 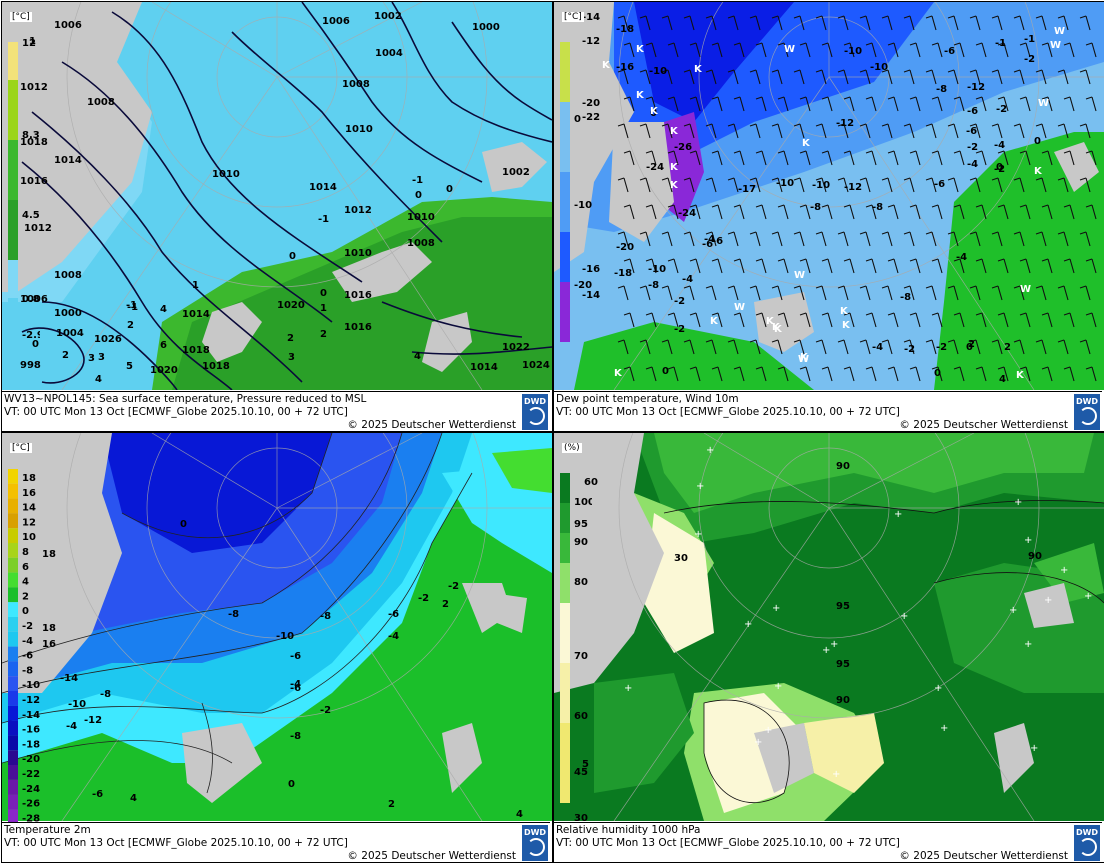 I want to click on wind-symbol: W, so click(x=799, y=275).